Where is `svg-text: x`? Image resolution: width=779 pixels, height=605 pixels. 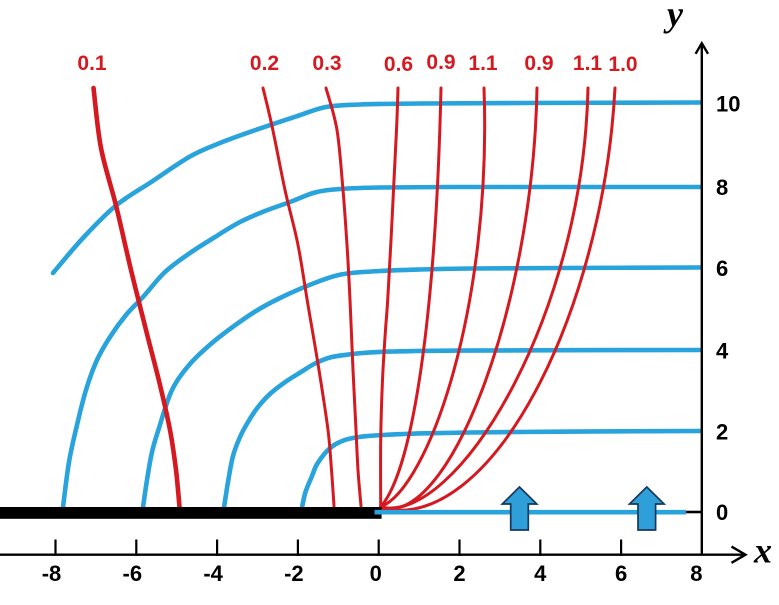 svg-text: x is located at coordinates (762, 551).